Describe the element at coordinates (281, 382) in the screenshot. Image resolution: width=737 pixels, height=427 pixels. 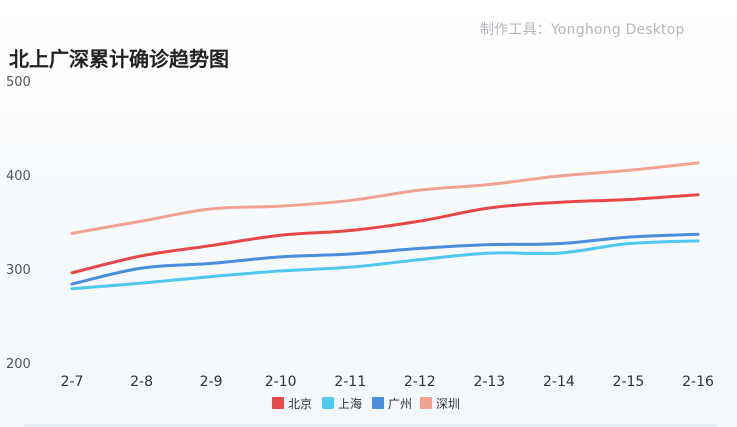
I see `x-tick-label: 2-10` at that location.